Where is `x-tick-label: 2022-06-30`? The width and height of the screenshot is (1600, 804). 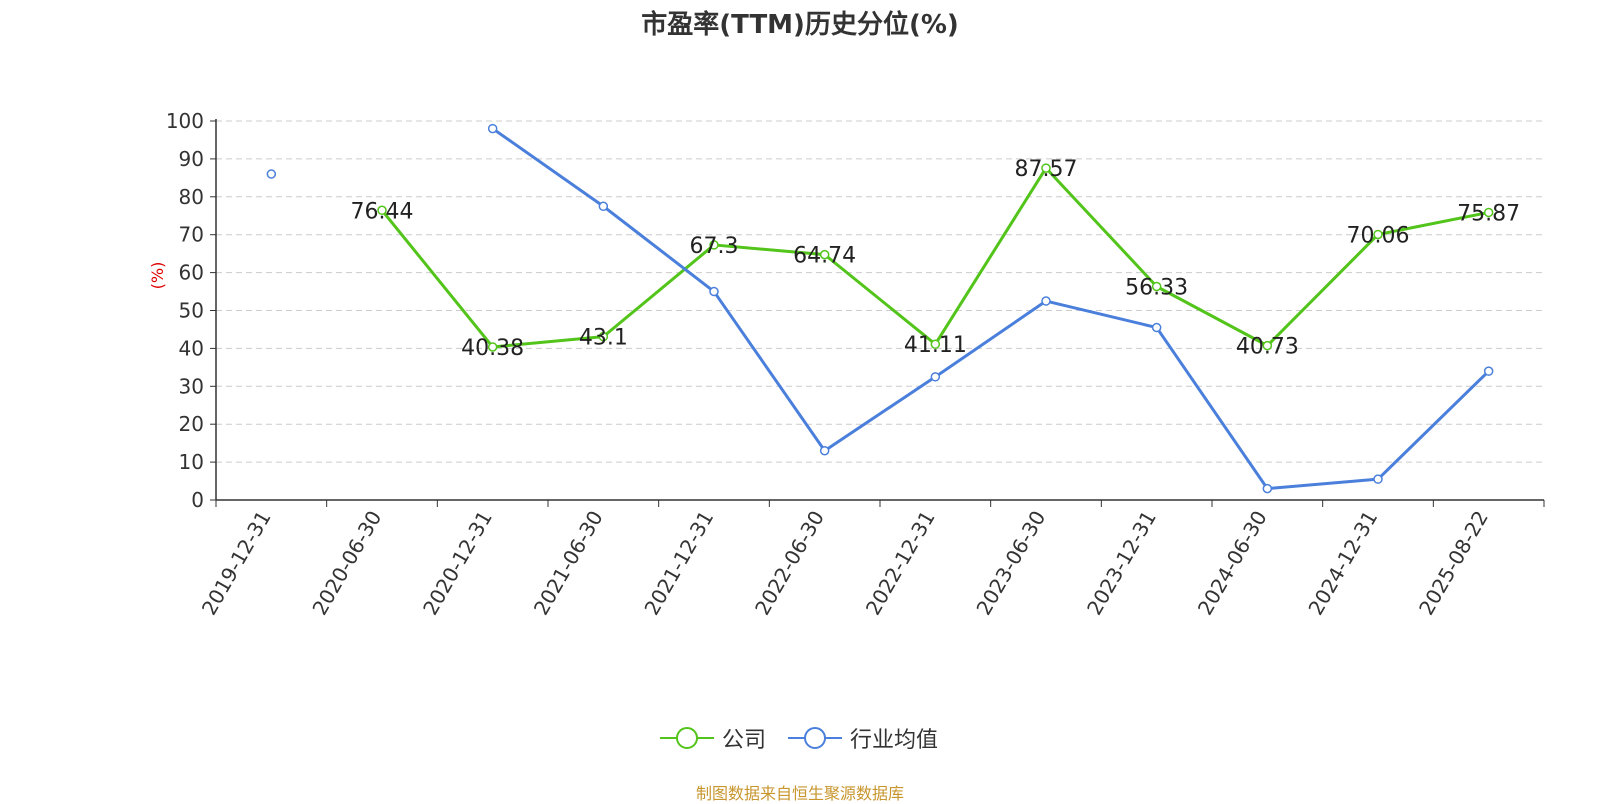
x-tick-label: 2022-06-30 is located at coordinates (789, 563).